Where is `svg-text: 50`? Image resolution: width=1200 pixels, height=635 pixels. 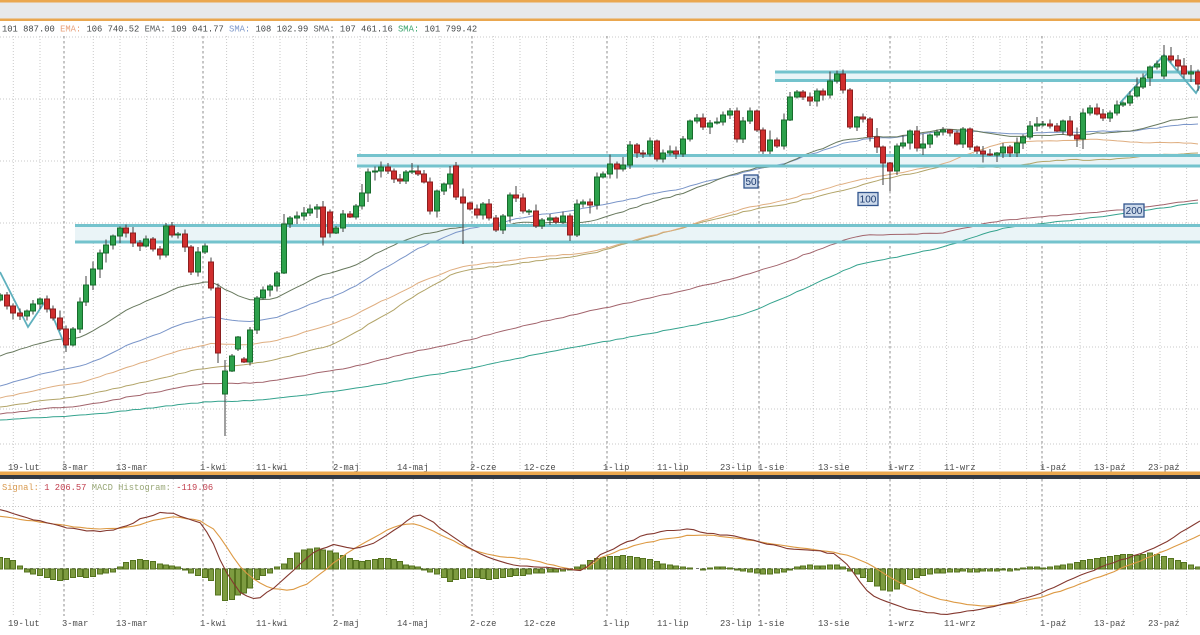 svg-text: 50 is located at coordinates (751, 182).